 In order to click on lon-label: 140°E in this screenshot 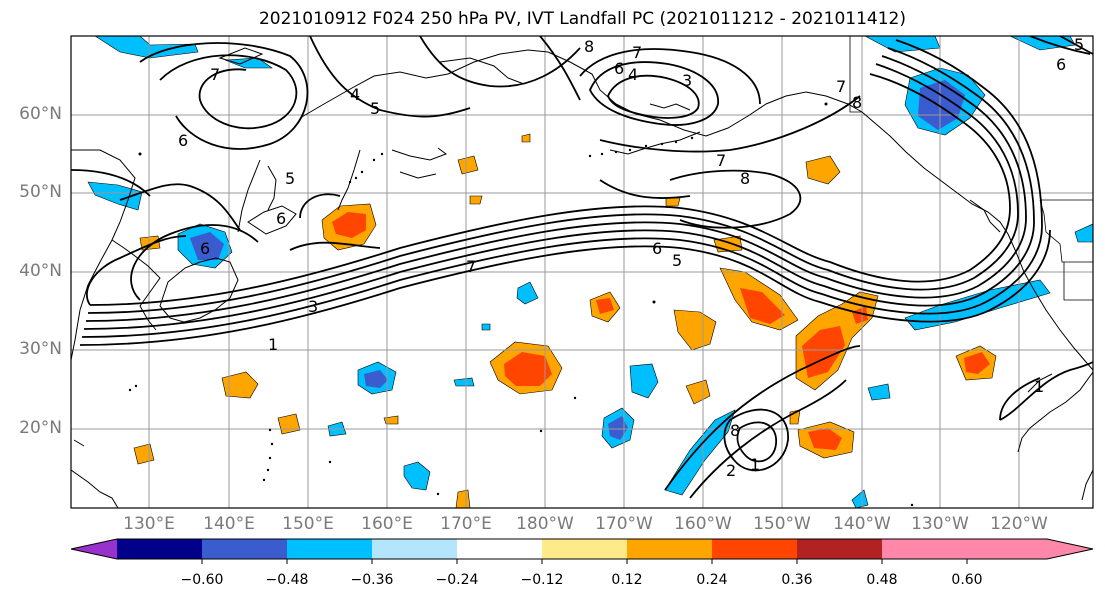, I will do `click(229, 524)`.